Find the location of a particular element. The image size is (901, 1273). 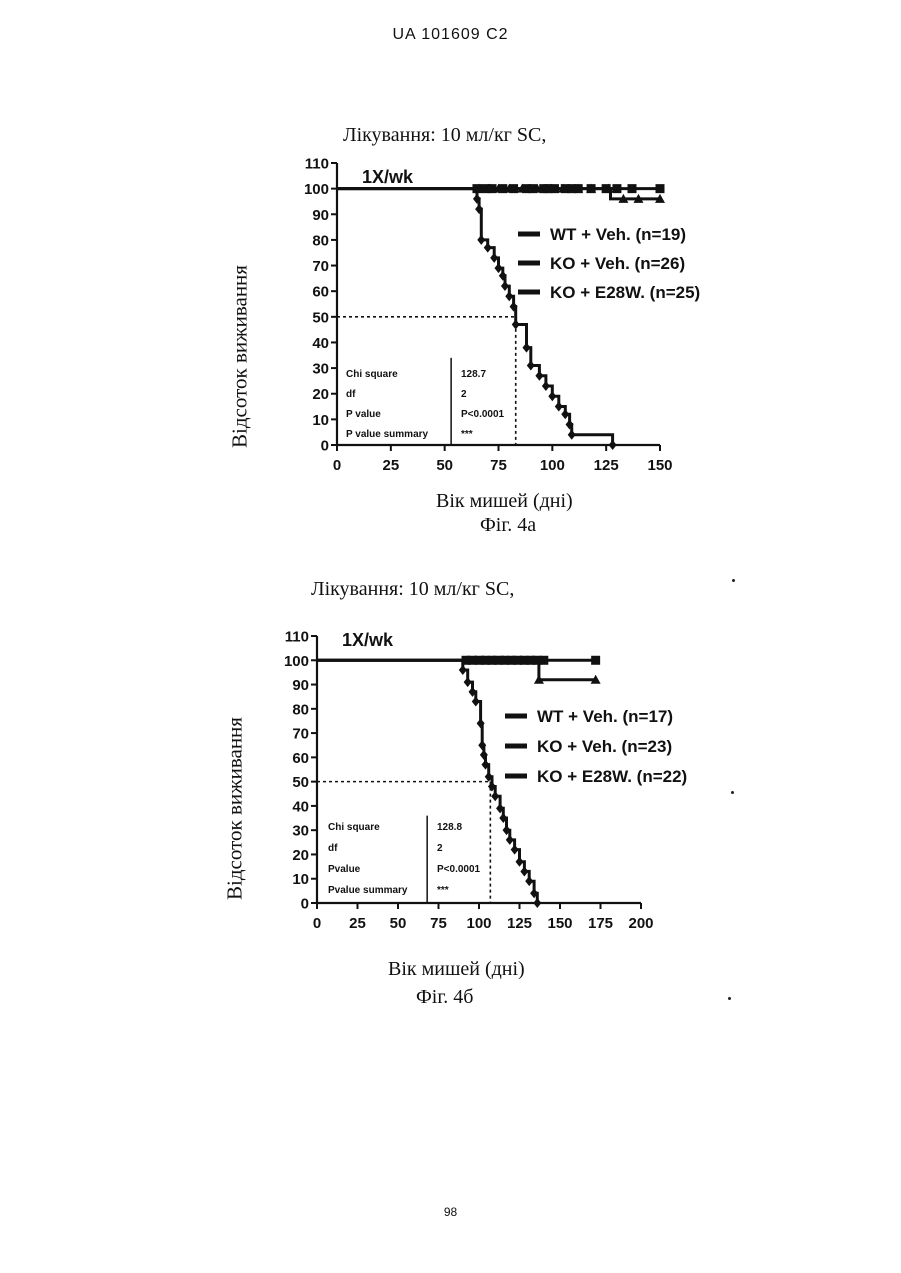

fig4b-x-tick-label: 150 is located at coordinates (559, 923).